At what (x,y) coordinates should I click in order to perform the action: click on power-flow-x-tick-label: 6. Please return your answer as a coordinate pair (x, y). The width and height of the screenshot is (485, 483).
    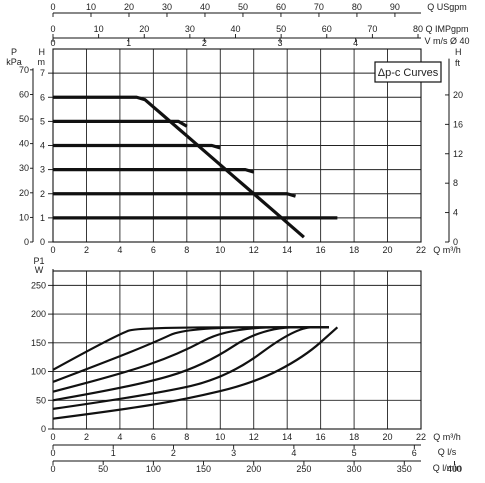
    Looking at the image, I should click on (153, 437).